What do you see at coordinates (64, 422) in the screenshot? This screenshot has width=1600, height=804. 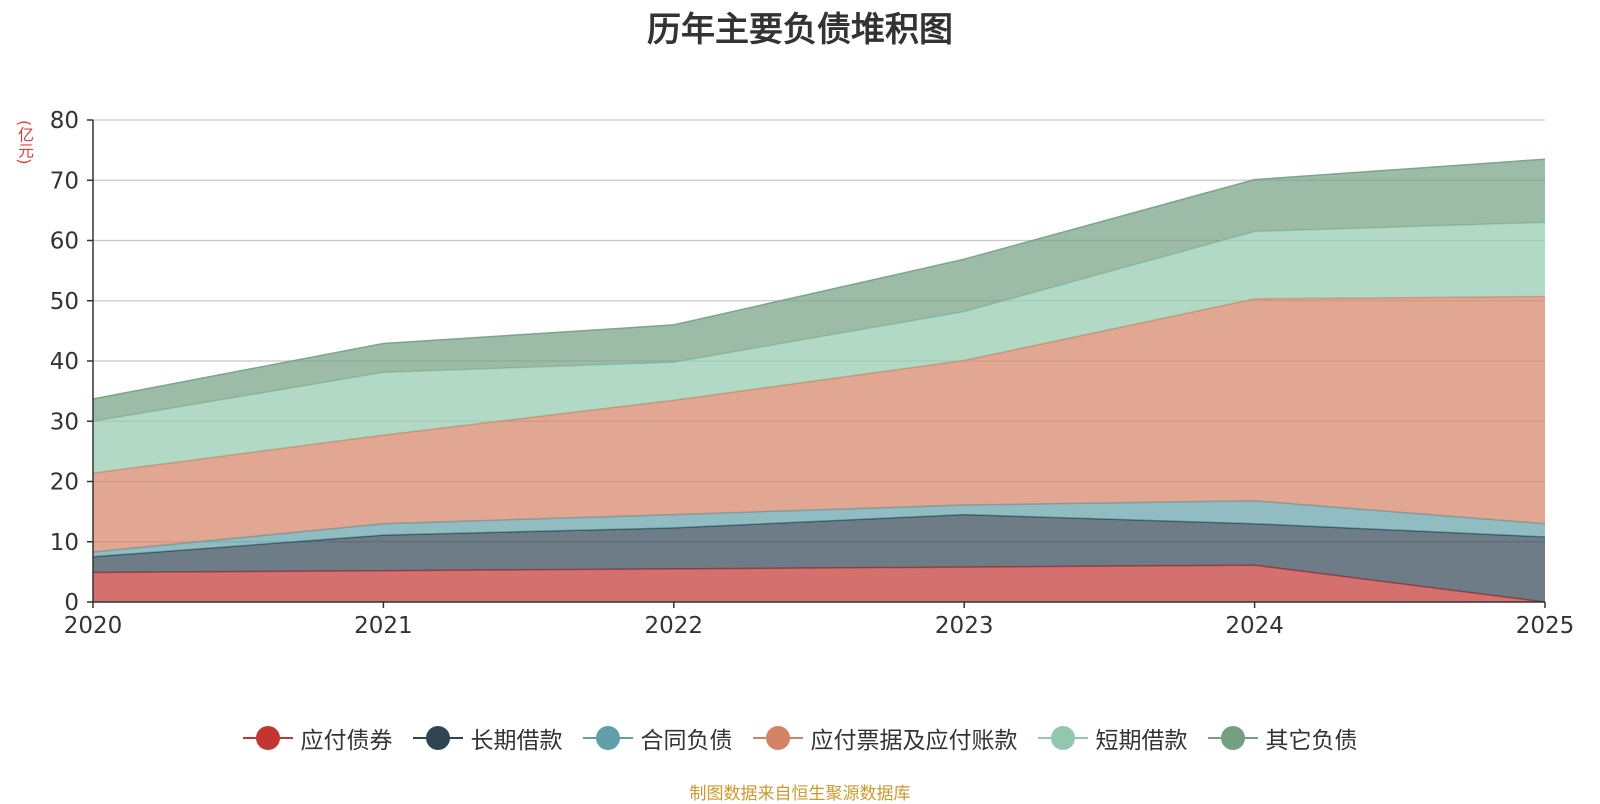 I see `y-tick-label: 30` at bounding box center [64, 422].